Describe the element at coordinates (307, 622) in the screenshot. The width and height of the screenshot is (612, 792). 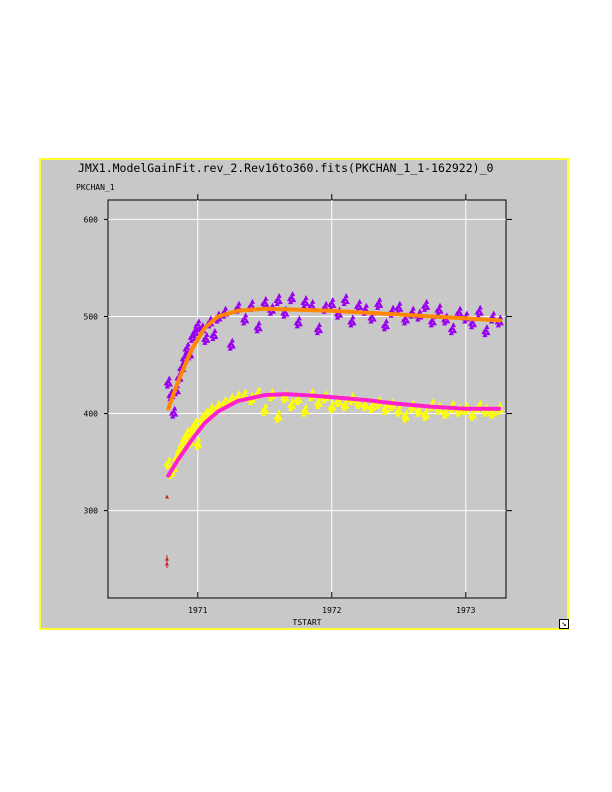
I see `x-axis-label: TSTART` at that location.